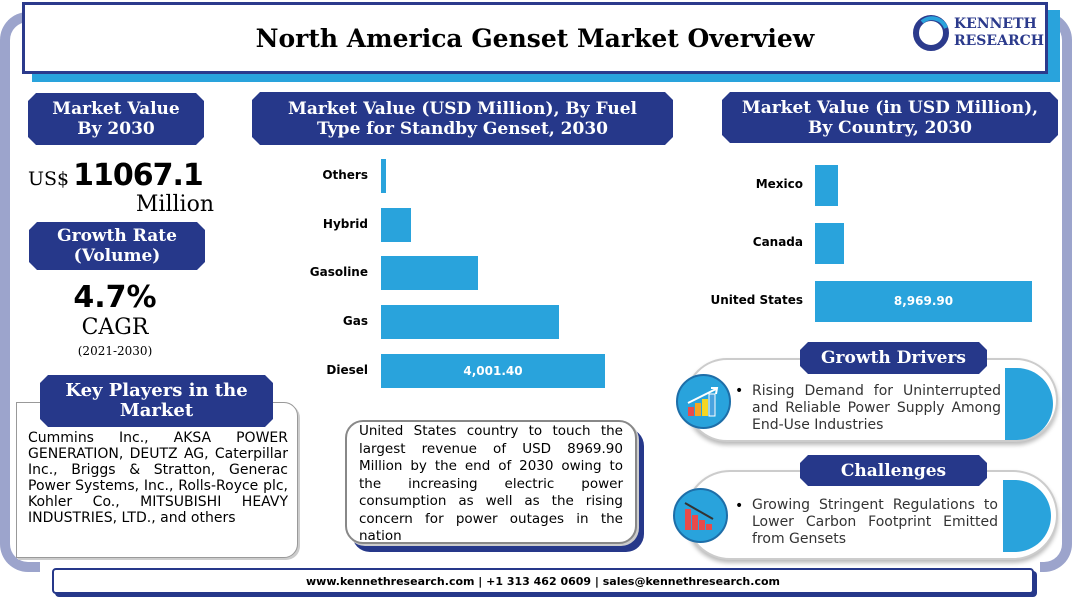  I want to click on frame-left, so click(20, 292).